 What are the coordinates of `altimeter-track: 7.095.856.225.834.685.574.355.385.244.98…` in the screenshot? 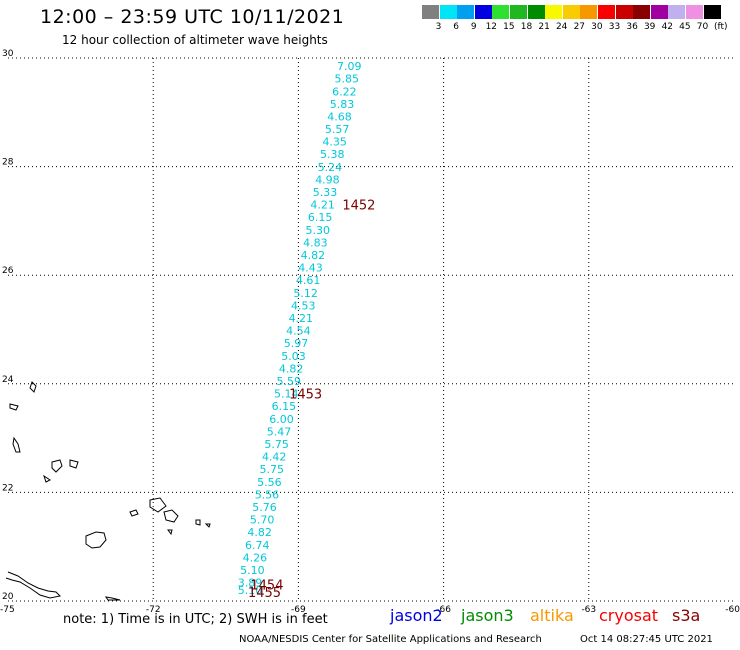 It's located at (300, 328).